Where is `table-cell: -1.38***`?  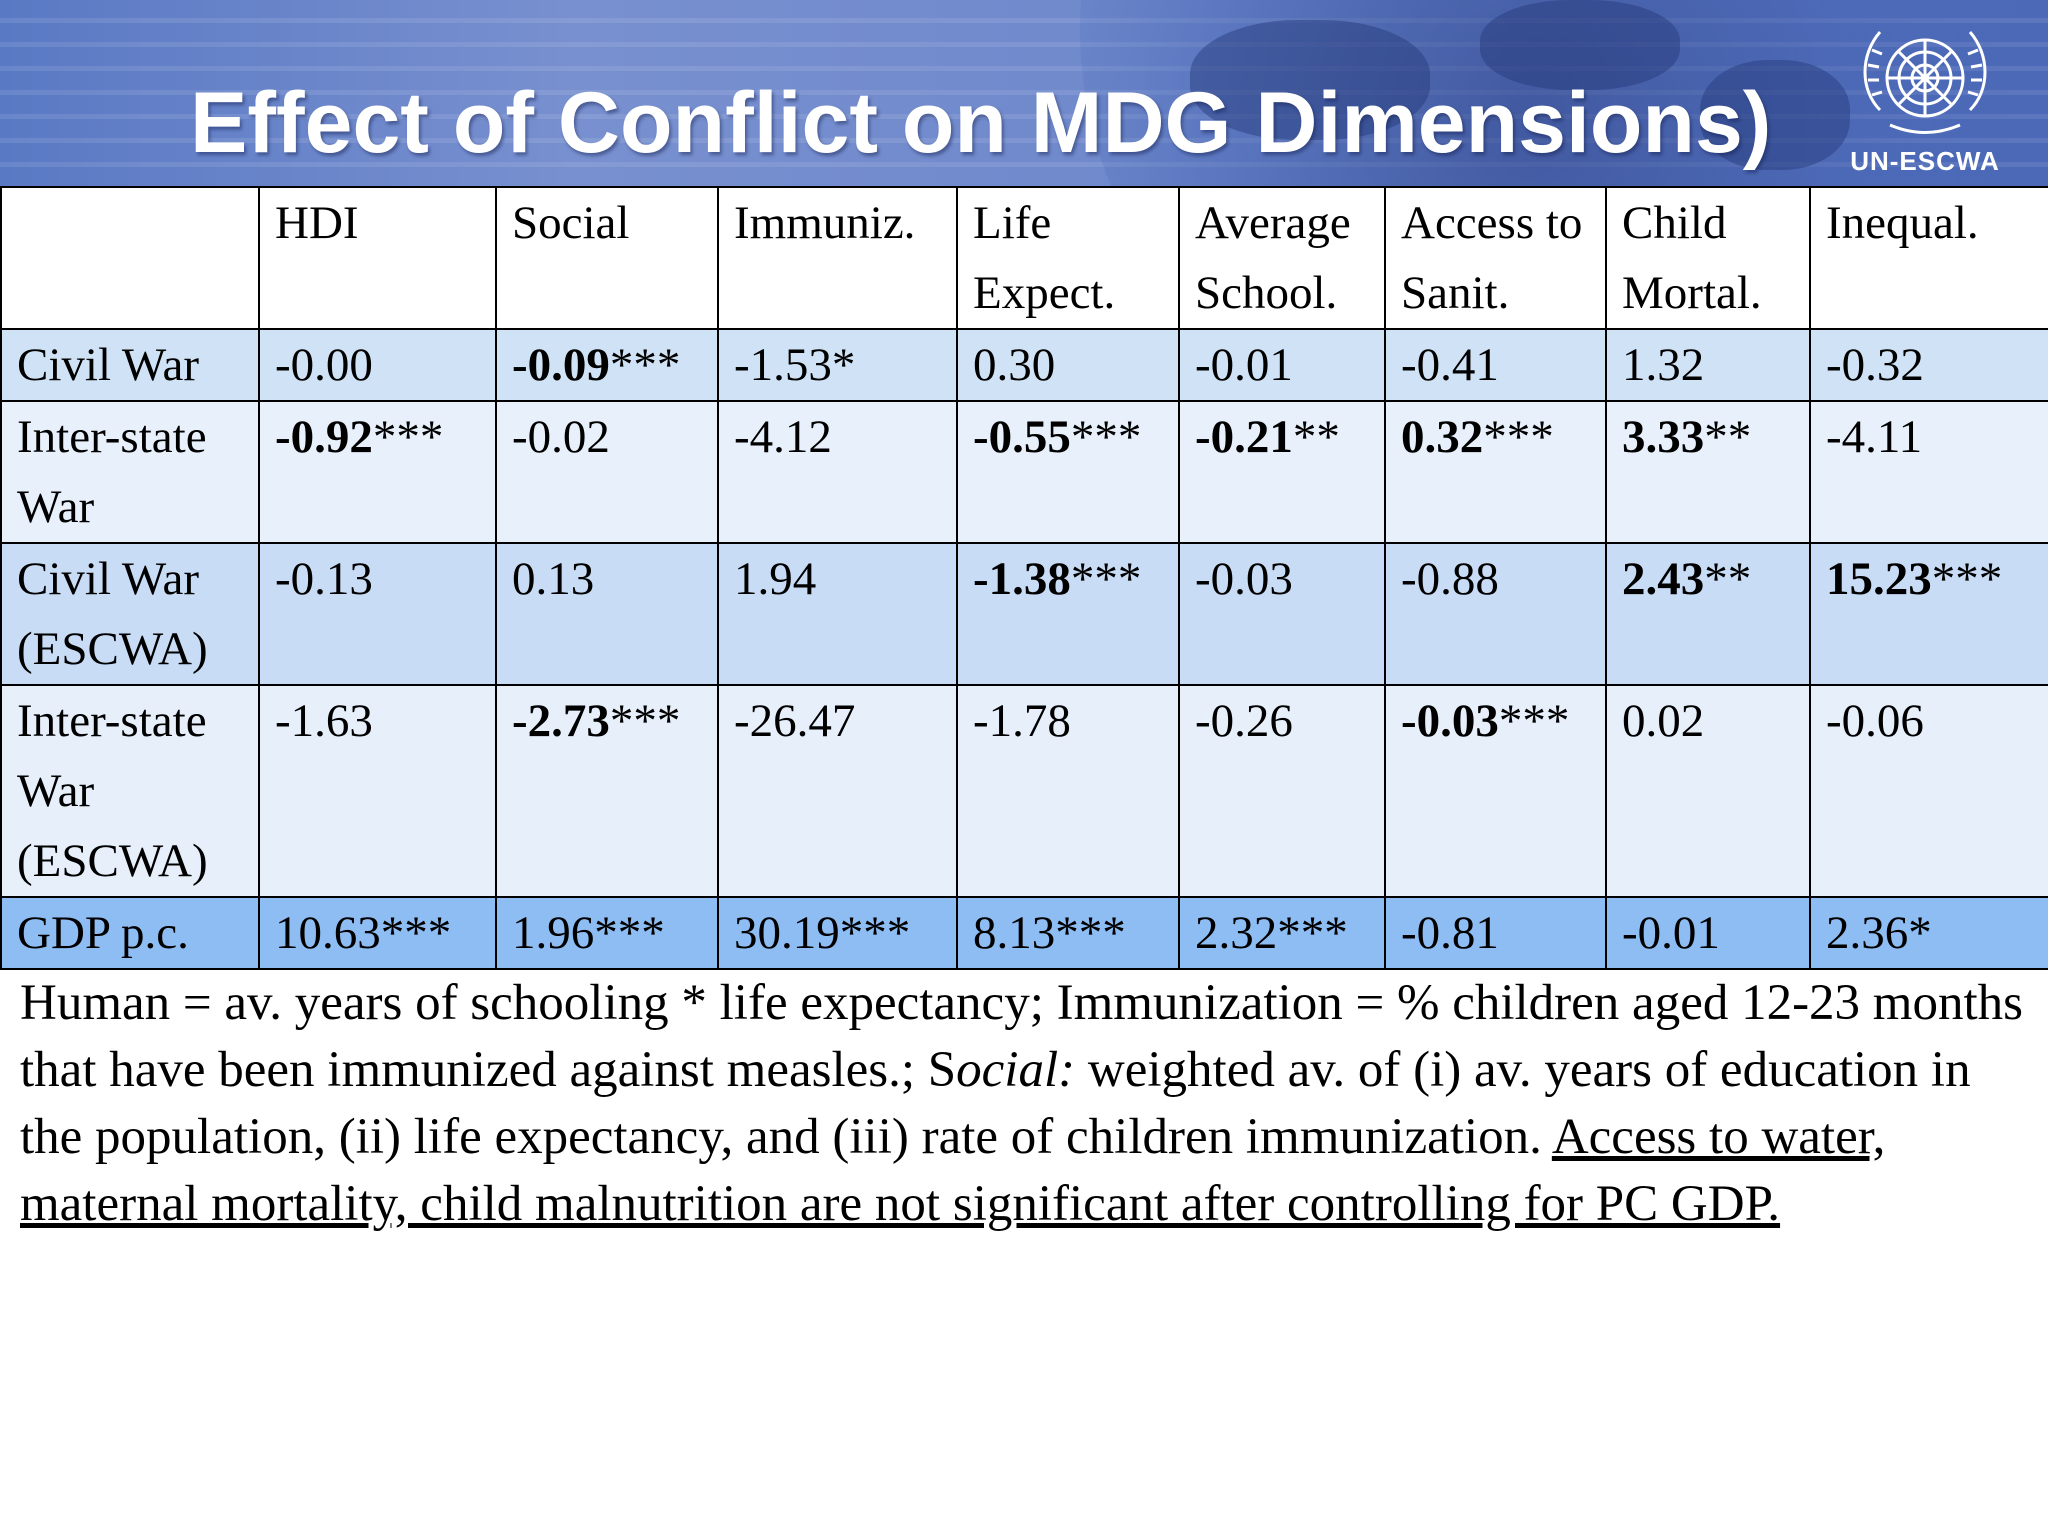 table-cell: -1.38*** is located at coordinates (1068, 614).